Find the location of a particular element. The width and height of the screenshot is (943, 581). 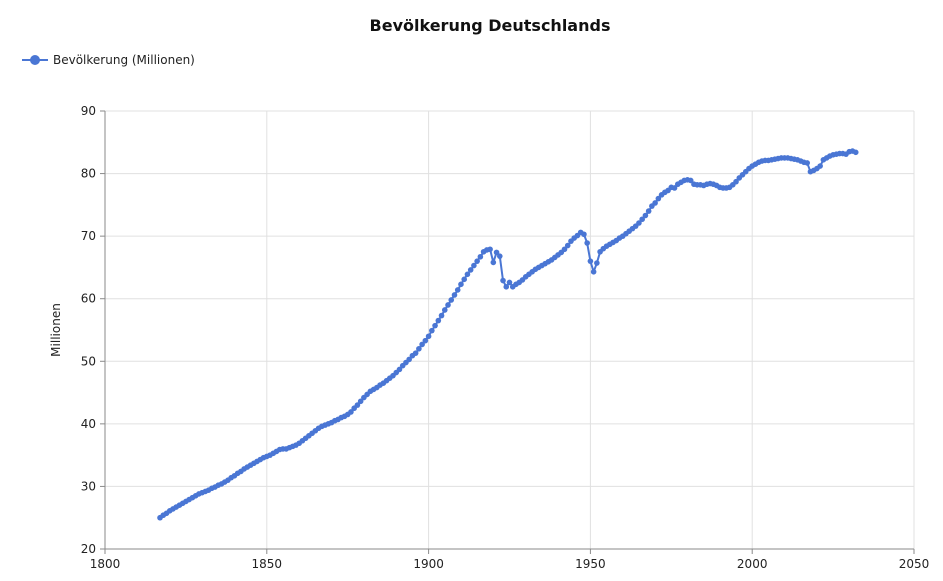

y-tick-label: 50 is located at coordinates (88, 361).